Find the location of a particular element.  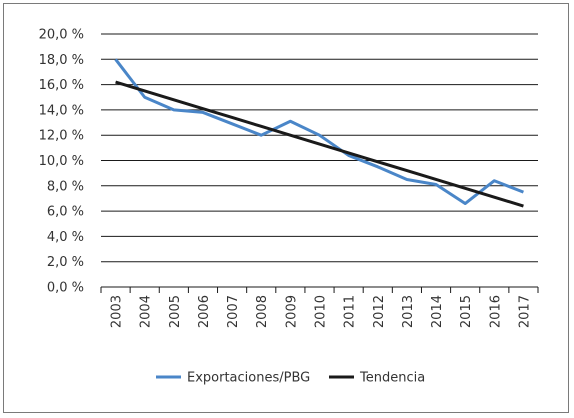

y-tick-label: 8,0 % is located at coordinates (65, 186).